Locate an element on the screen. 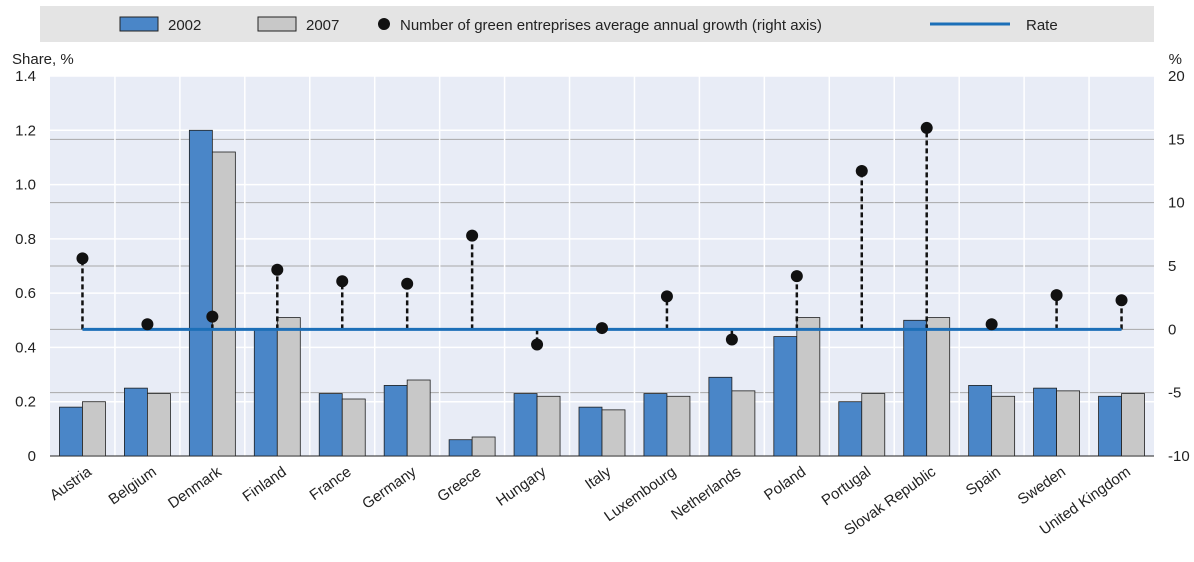  y-tick-right: -10 is located at coordinates (1179, 456).